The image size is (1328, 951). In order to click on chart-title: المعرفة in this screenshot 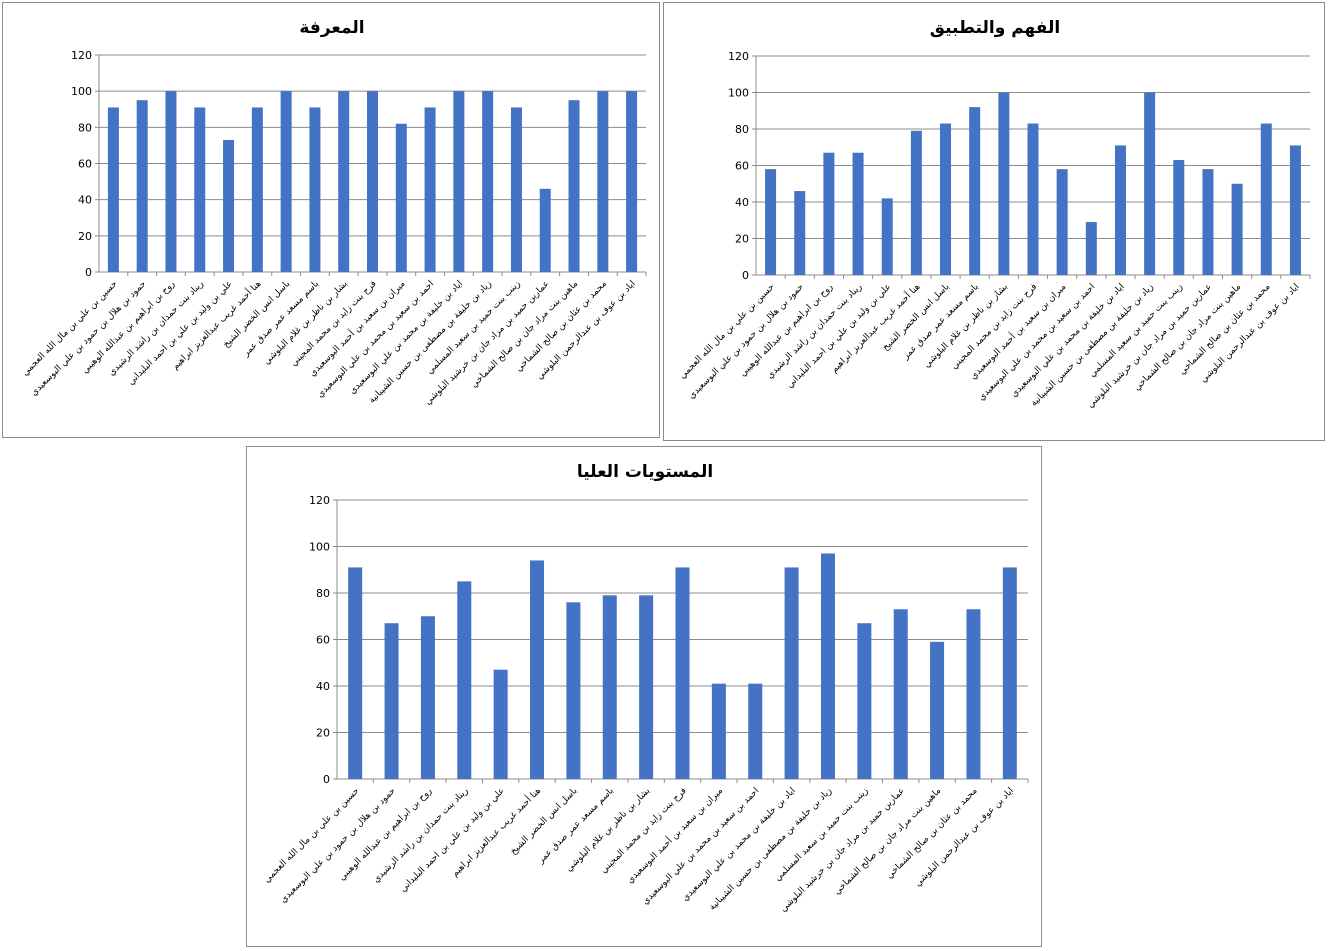, I will do `click(331, 28)`.